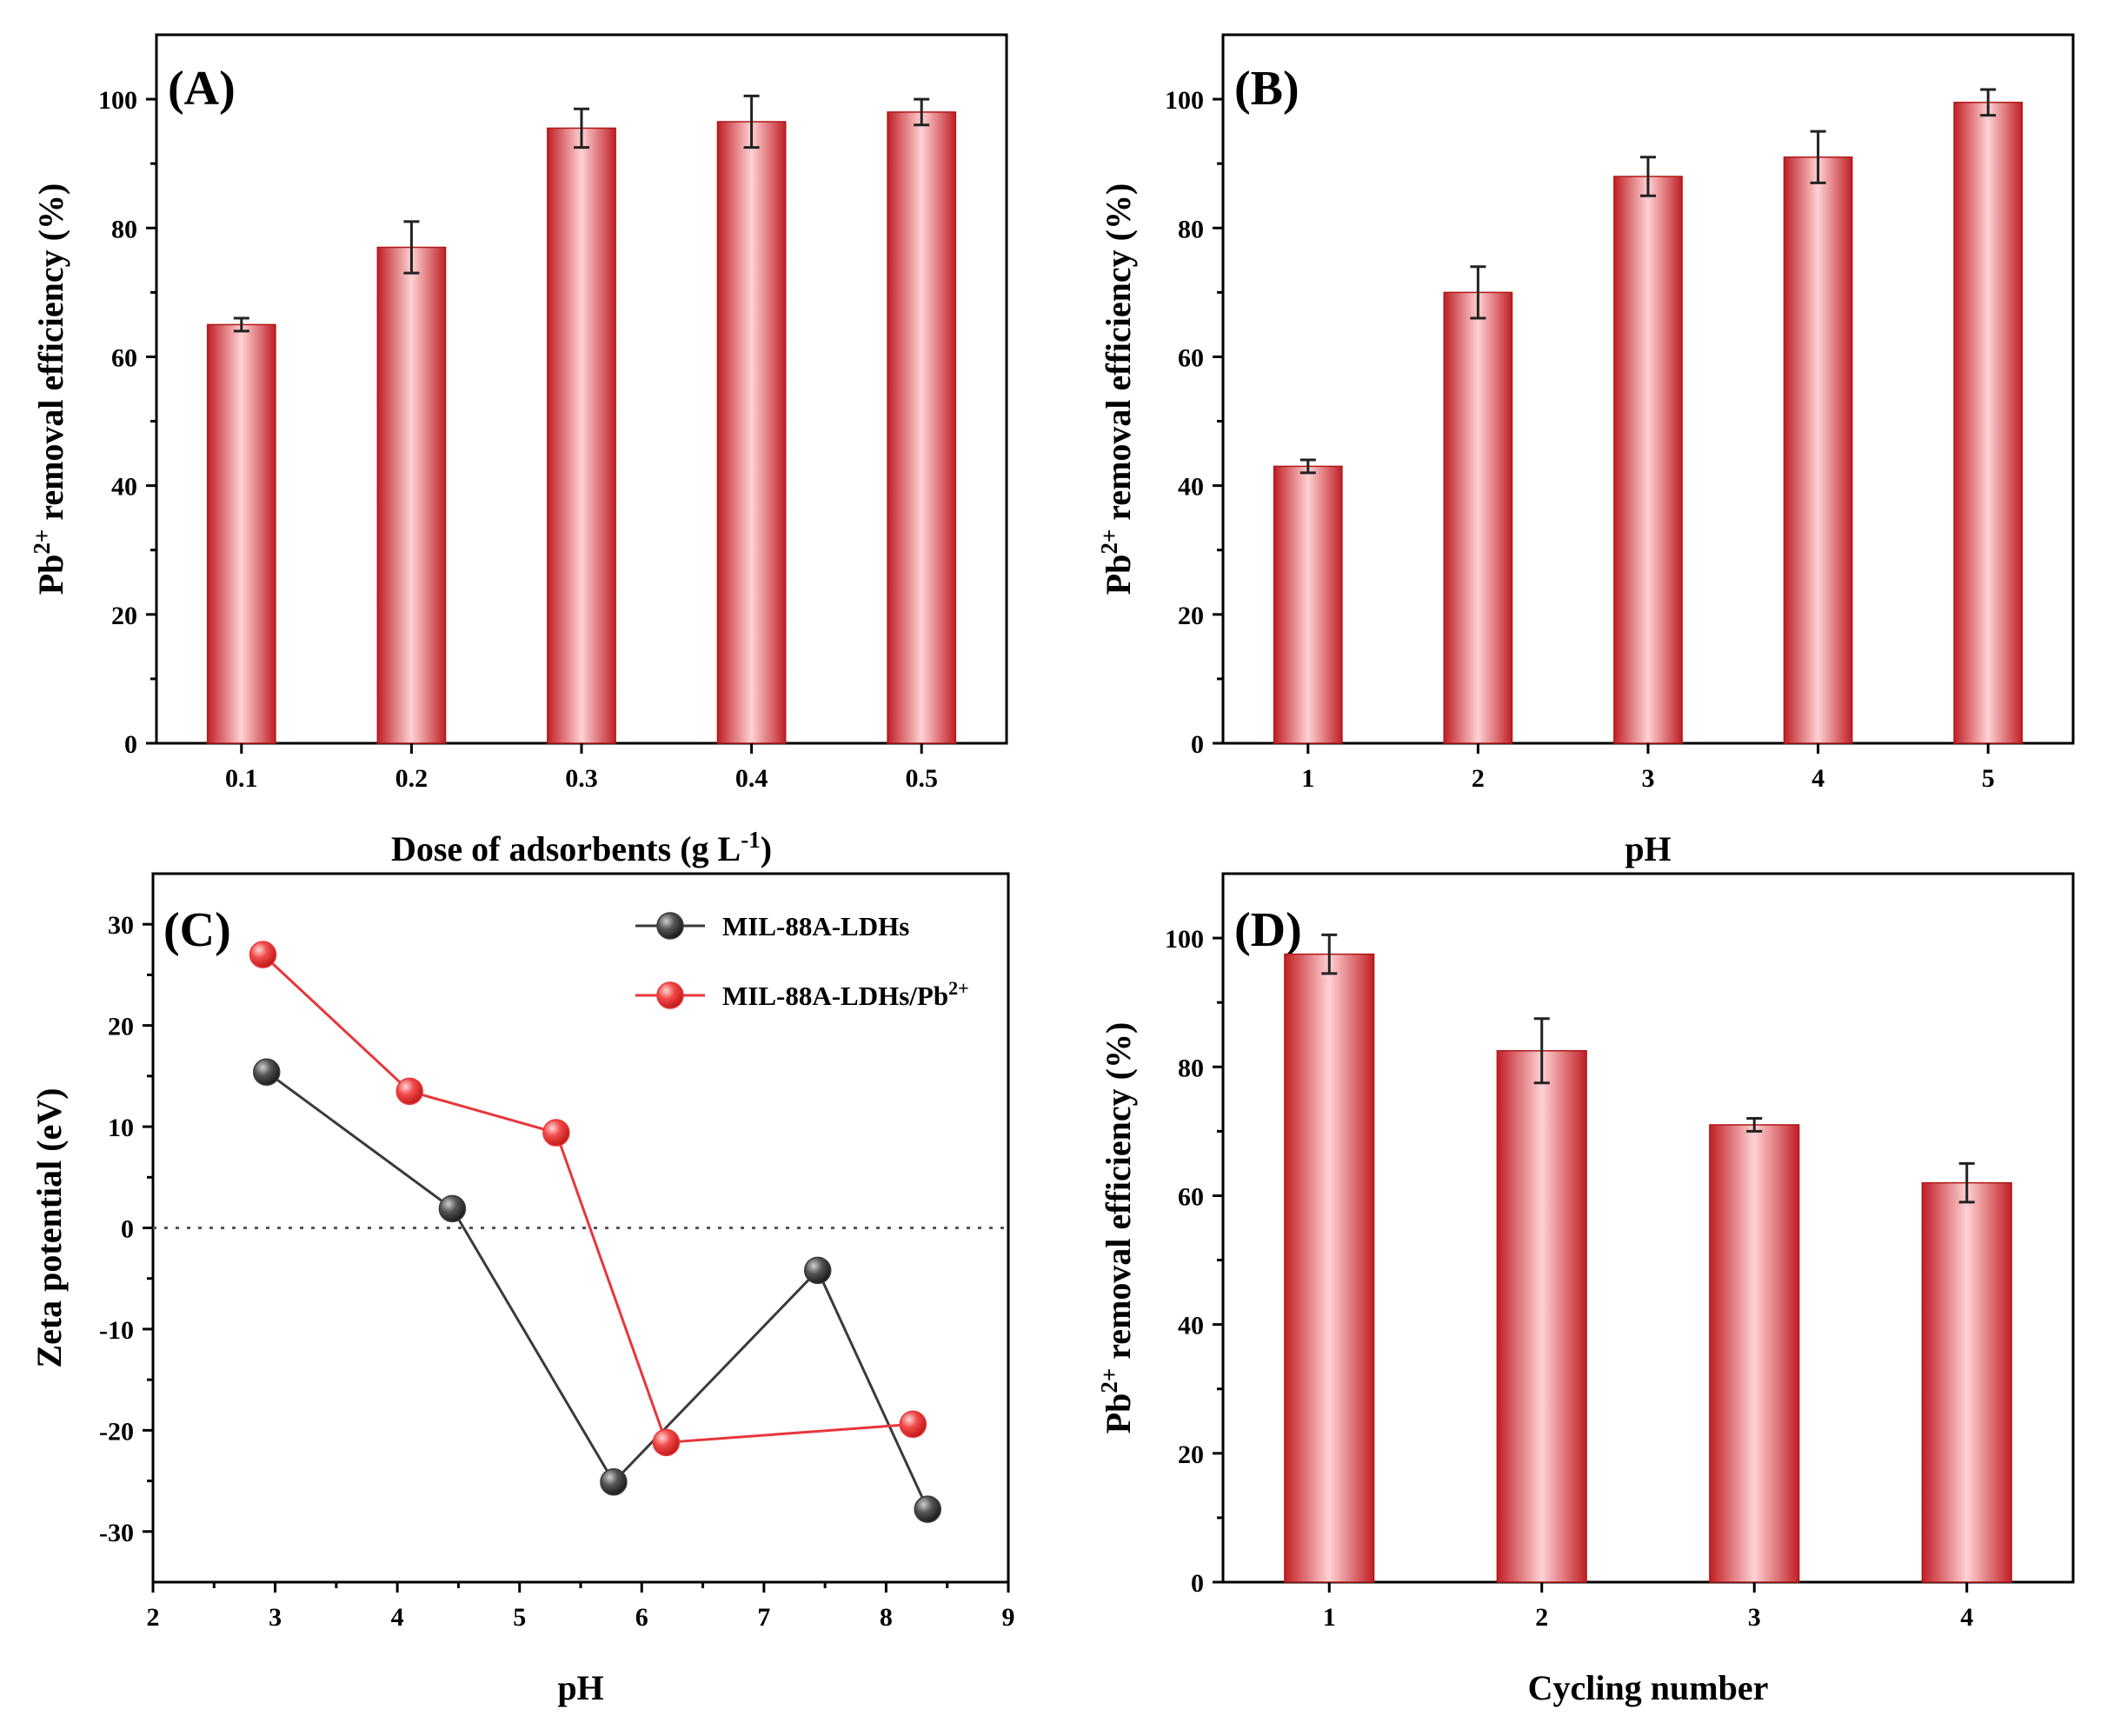 The height and width of the screenshot is (1736, 2127). What do you see at coordinates (1009, 1617) in the screenshot?
I see `x-tick-label: 9` at bounding box center [1009, 1617].